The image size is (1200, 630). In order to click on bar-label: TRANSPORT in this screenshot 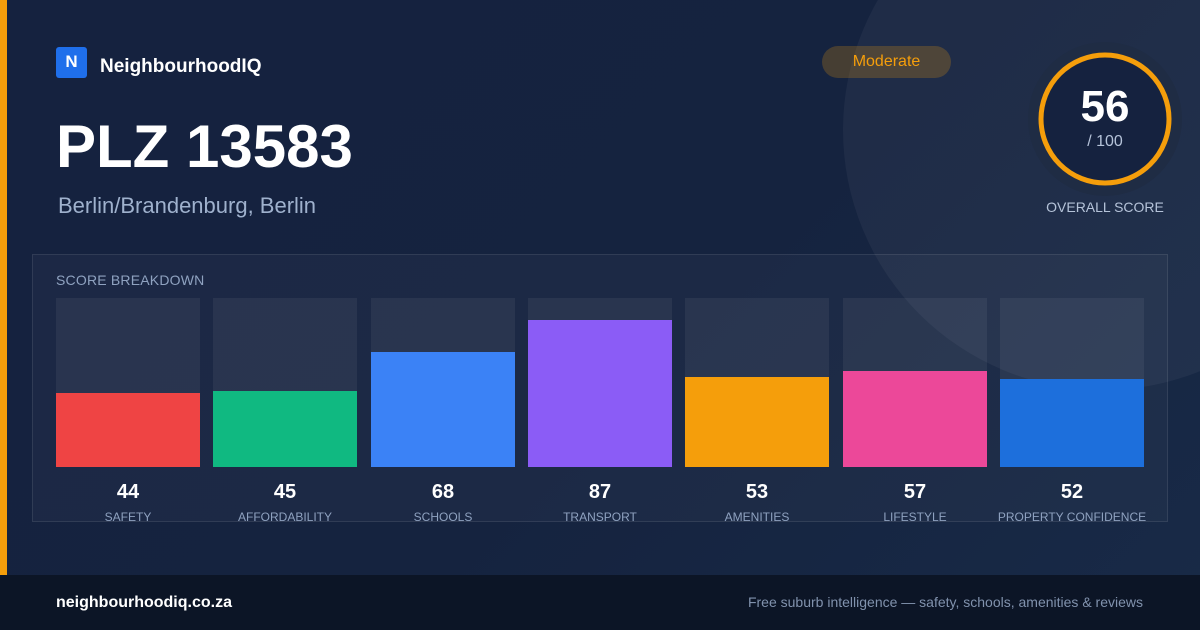, I will do `click(600, 517)`.